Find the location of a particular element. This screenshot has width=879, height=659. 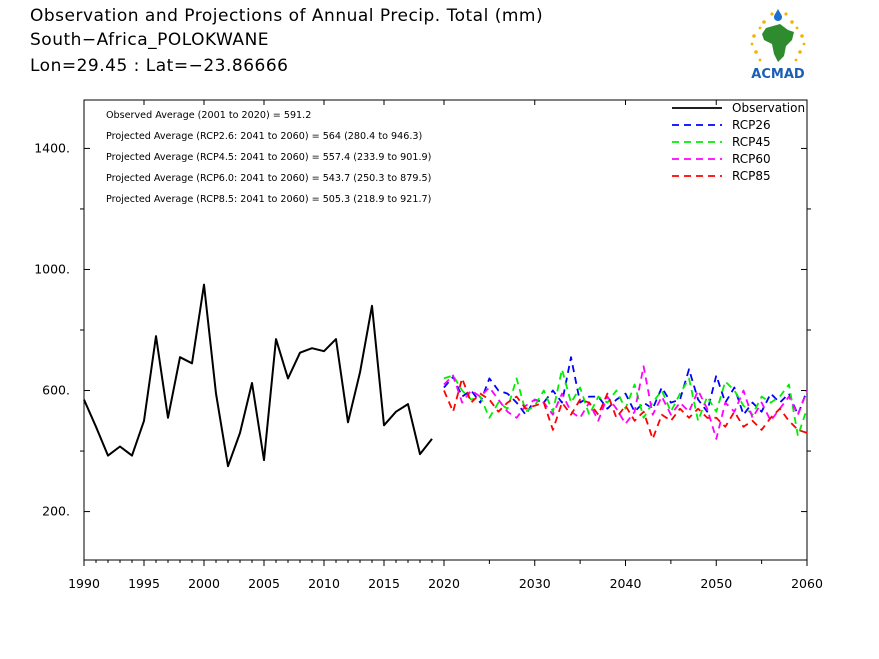

y-tick-label: 1000. is located at coordinates (52, 268).